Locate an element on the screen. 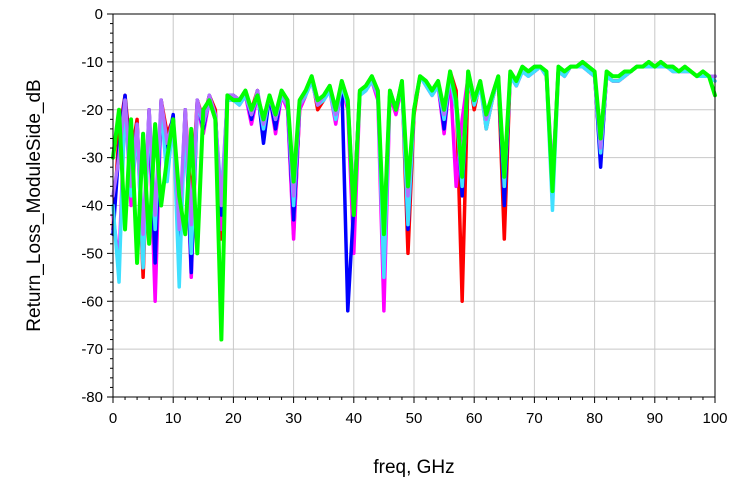 The image size is (752, 482). x-tick-label: 0 is located at coordinates (113, 418).